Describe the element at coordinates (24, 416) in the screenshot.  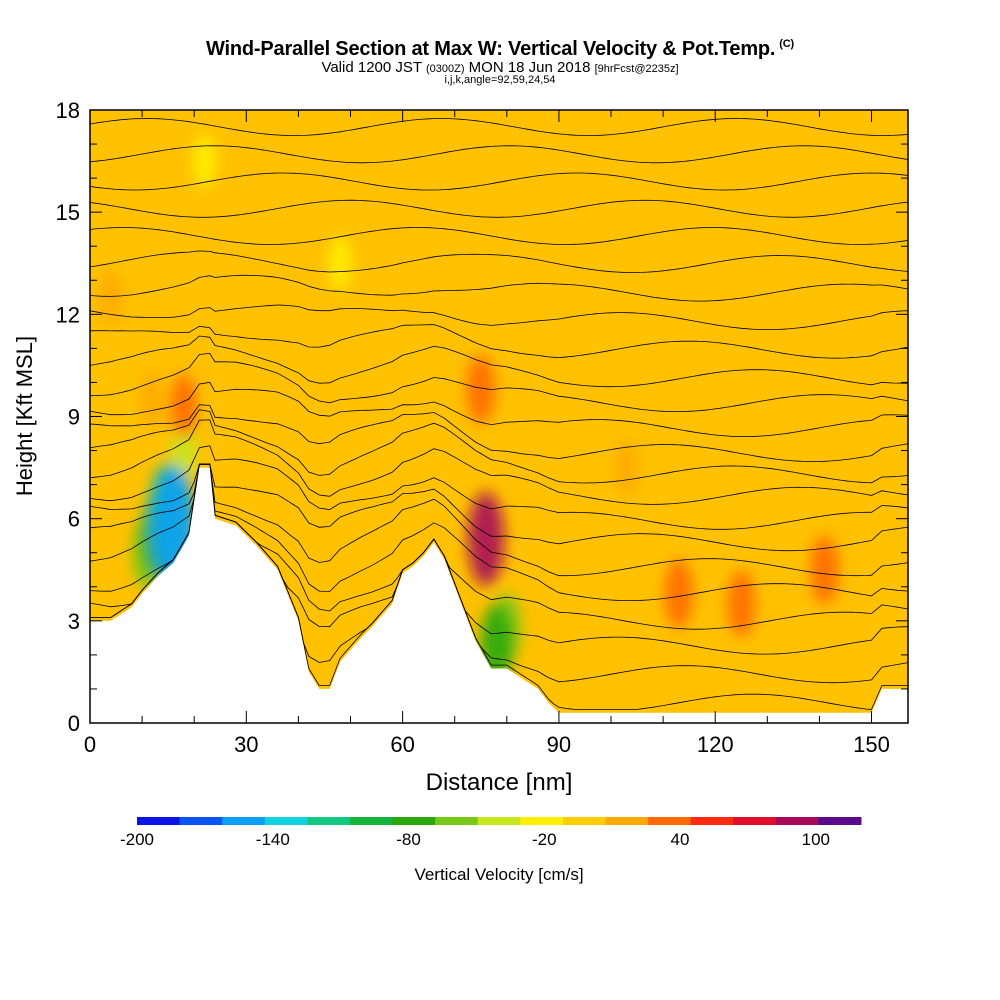
I see `y-axis-label: Height [Kft MSL]` at that location.